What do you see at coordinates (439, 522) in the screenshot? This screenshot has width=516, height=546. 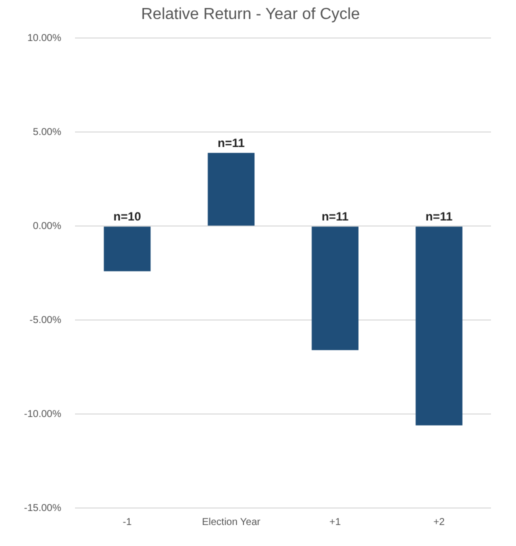 I see `x-tick-label: +2` at bounding box center [439, 522].